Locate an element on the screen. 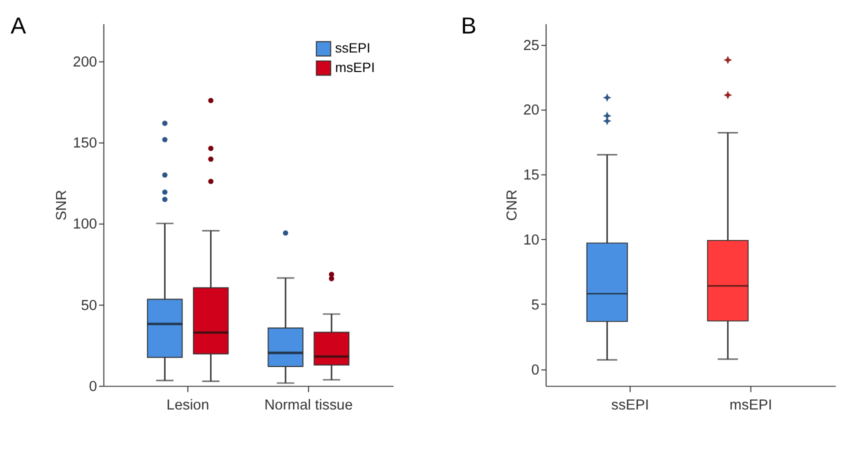 This screenshot has width=845, height=470. y-axis-title: SNR is located at coordinates (62, 205).